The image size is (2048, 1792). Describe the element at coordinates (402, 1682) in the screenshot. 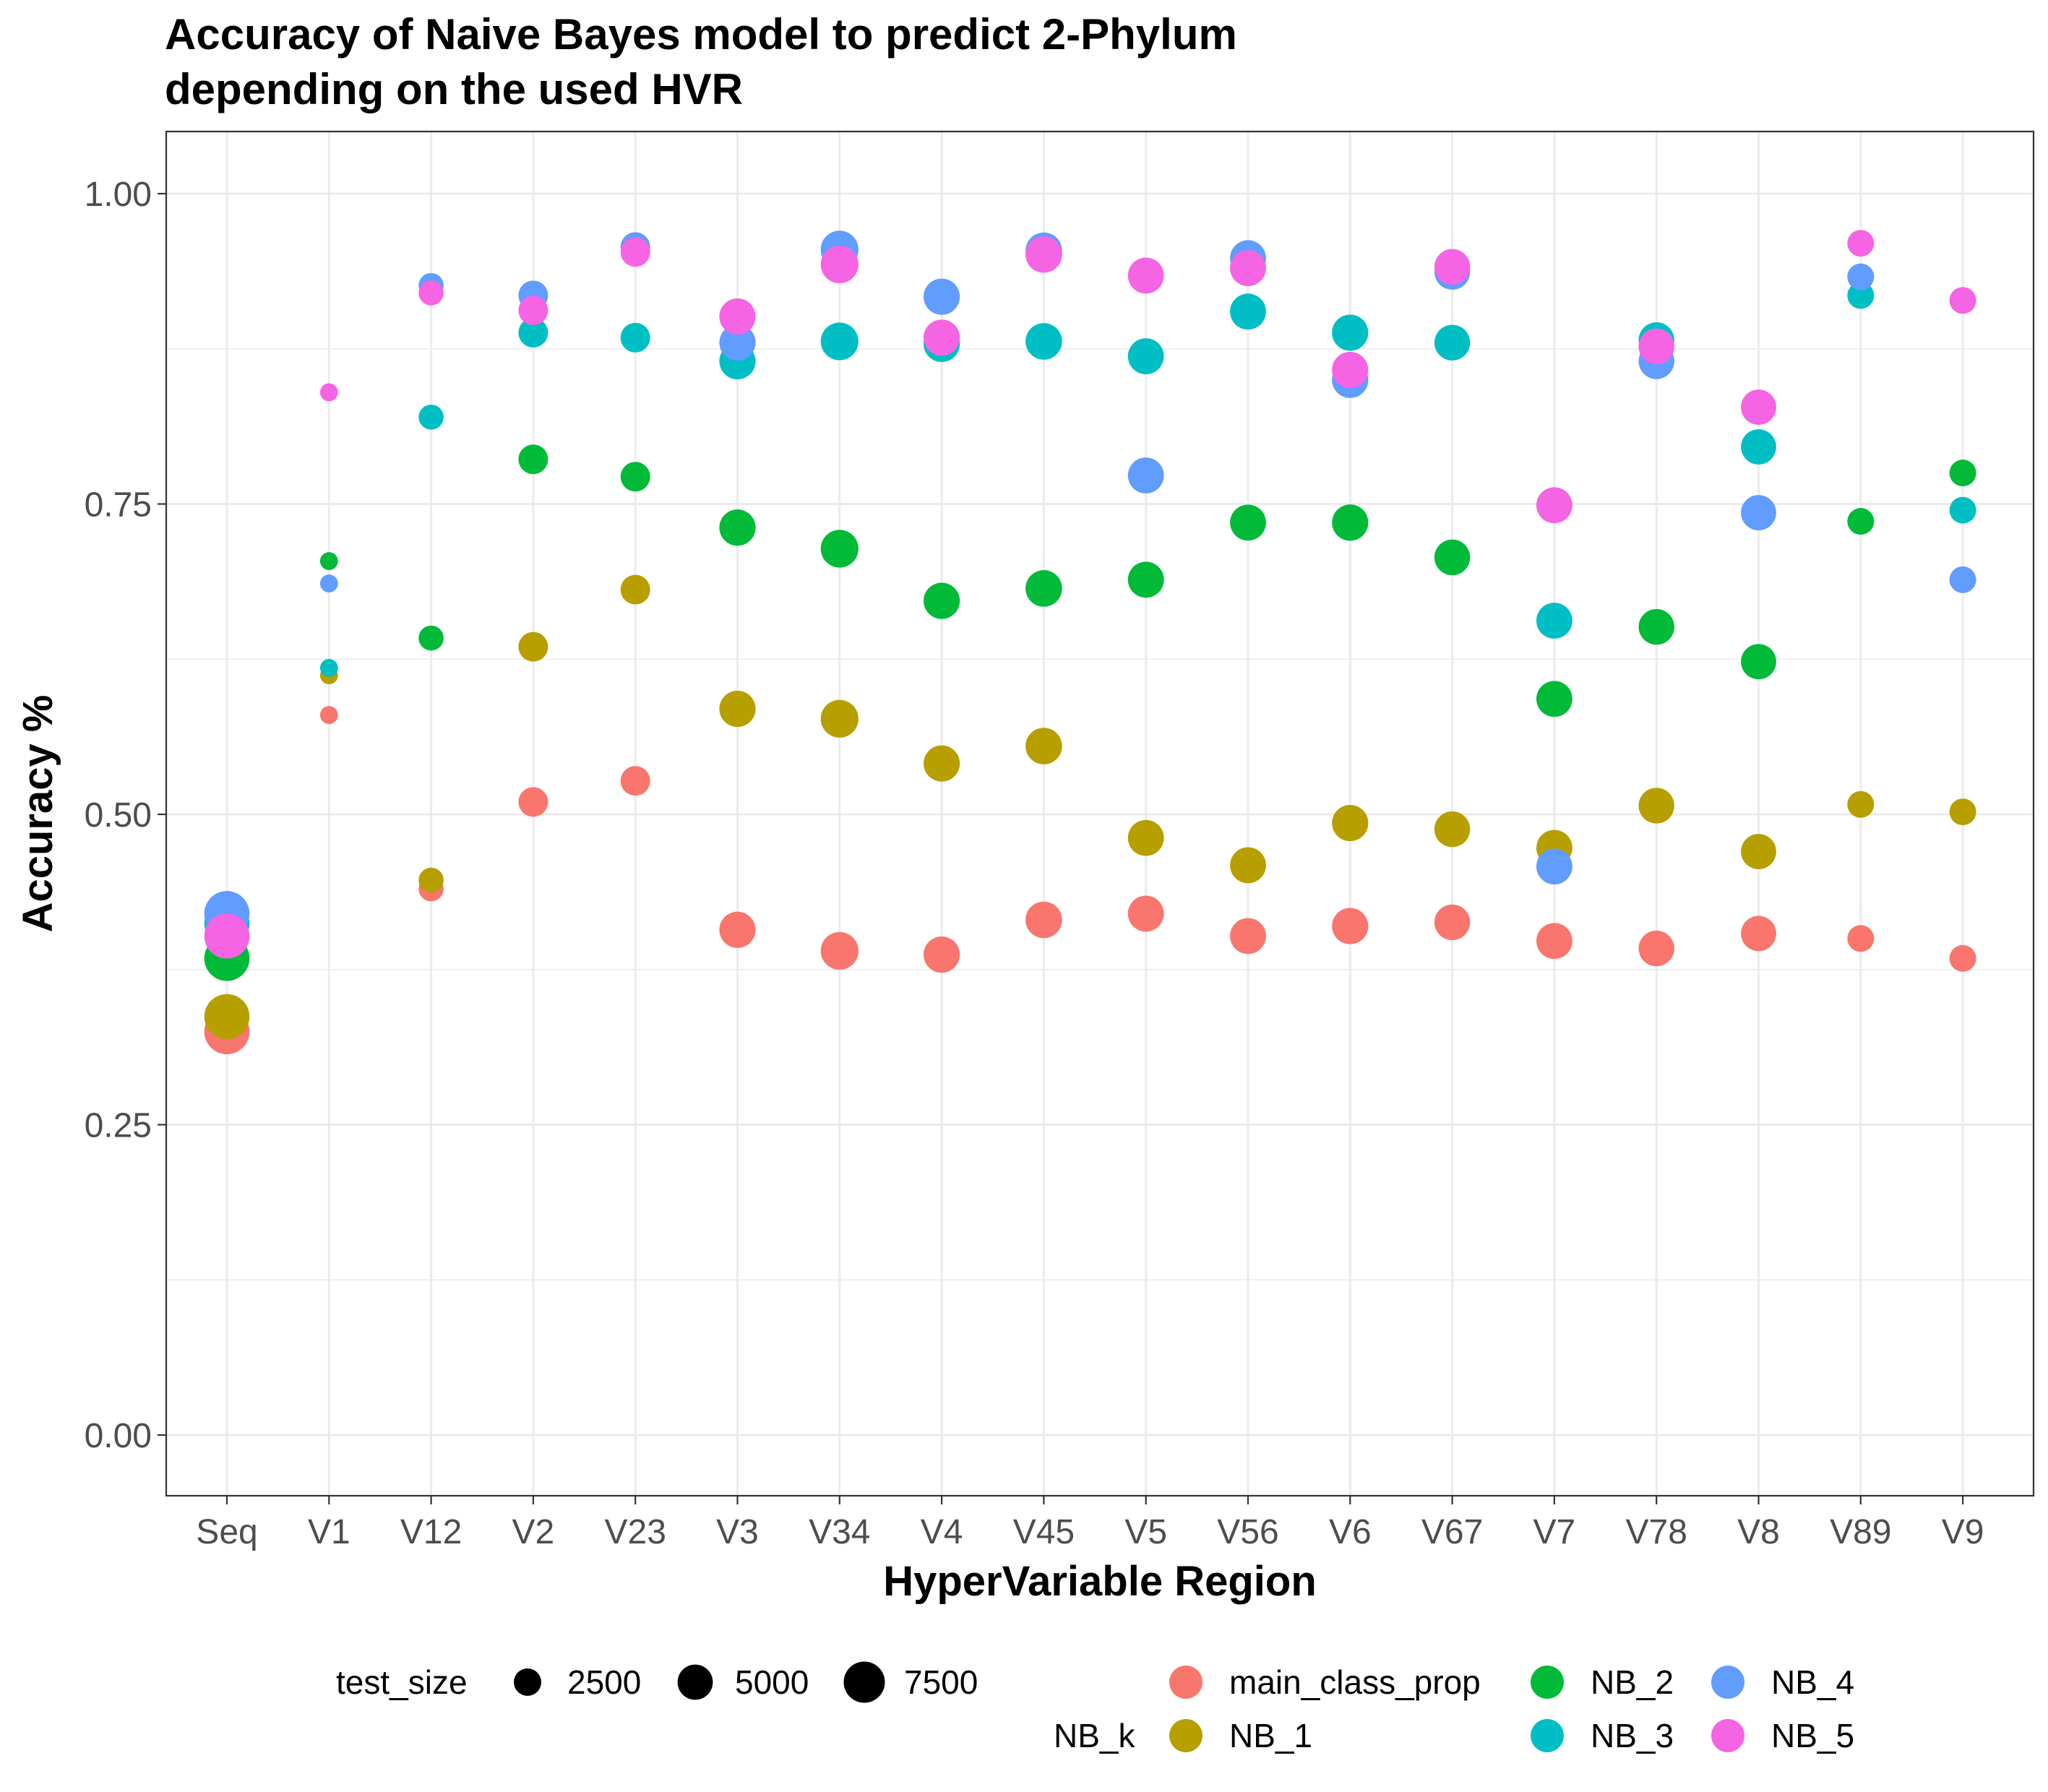

I see `size-legend-title: test_size` at that location.